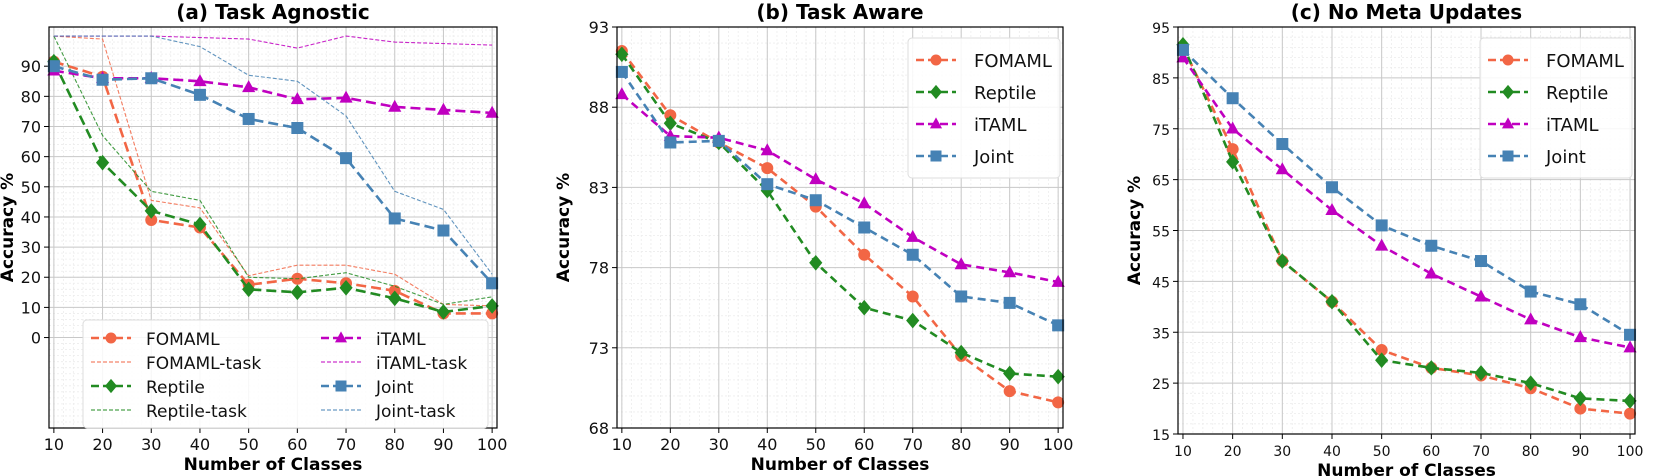 The height and width of the screenshot is (476, 1679). What do you see at coordinates (1580, 452) in the screenshot?
I see `x-tick-label: 90` at bounding box center [1580, 452].